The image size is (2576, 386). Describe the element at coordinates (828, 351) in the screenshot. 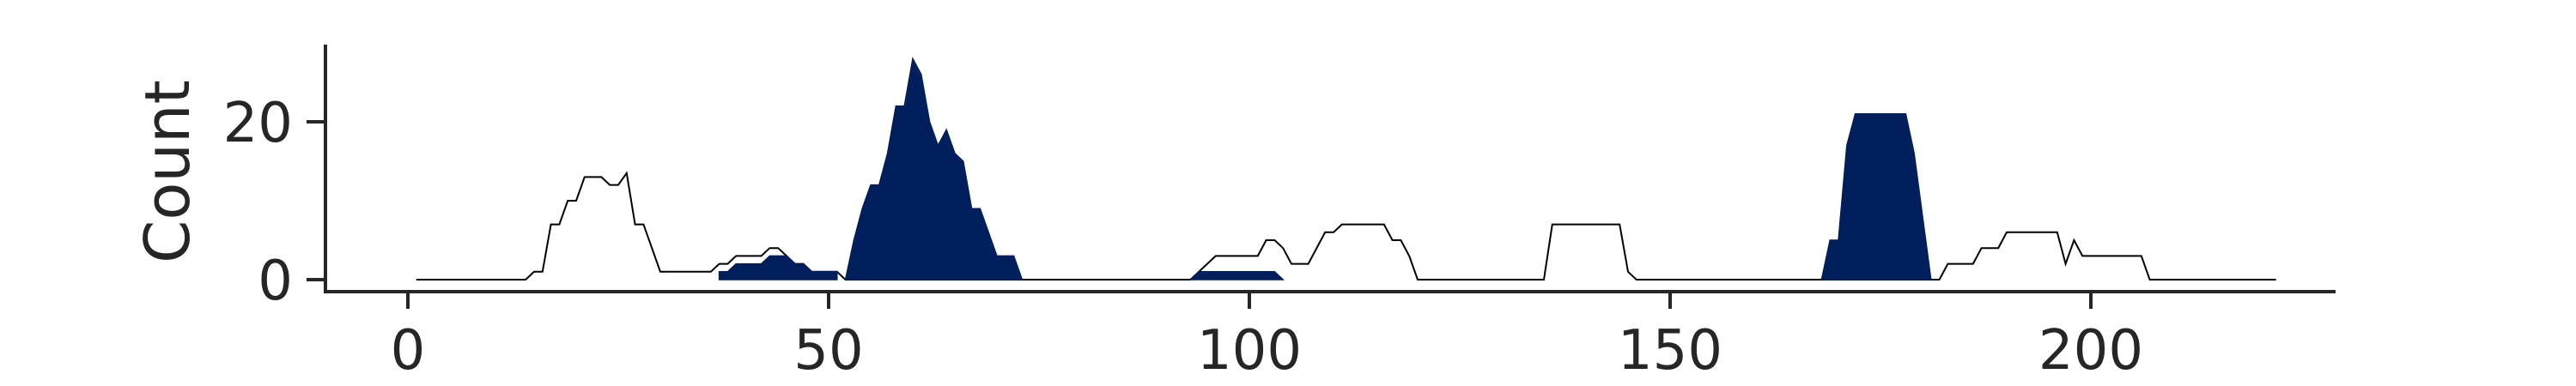

I see `x-tick-label: 50` at that location.